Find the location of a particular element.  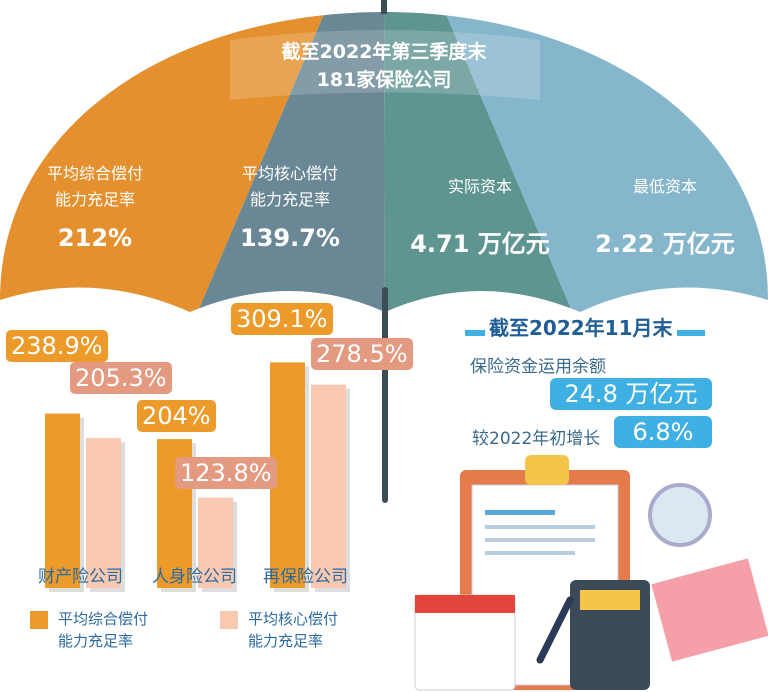

metric-label: 实际资本 is located at coordinates (479, 186).